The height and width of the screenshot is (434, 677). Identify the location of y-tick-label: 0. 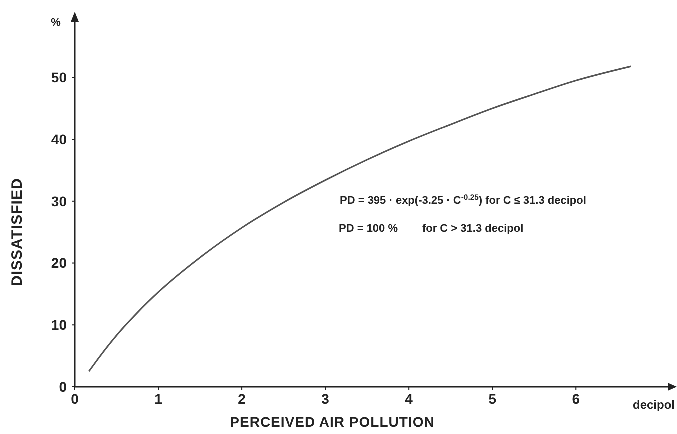
(63, 386).